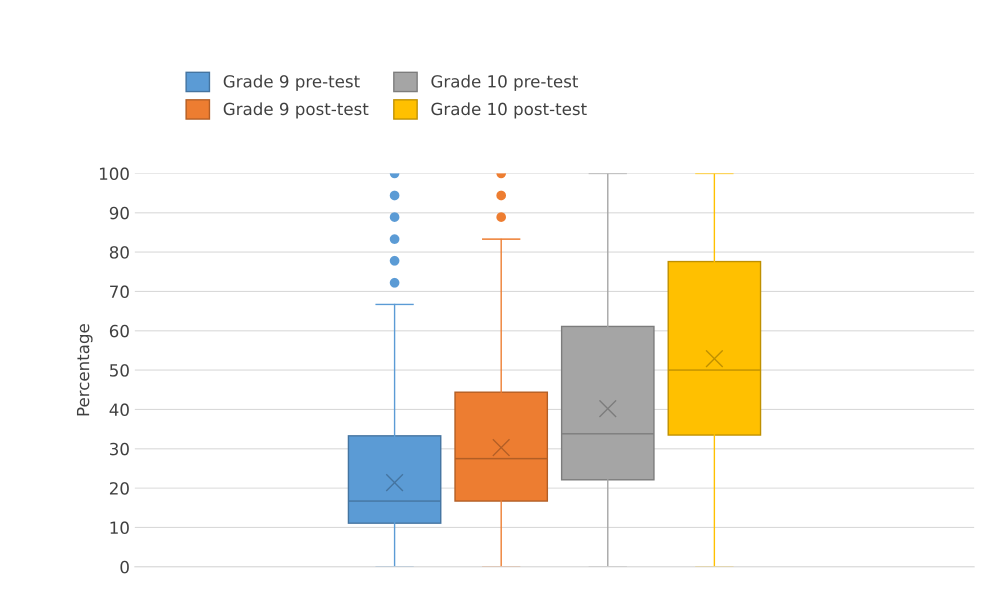 This screenshot has height=596, width=984. Describe the element at coordinates (119, 252) in the screenshot. I see `y-tick-label: 80` at that location.